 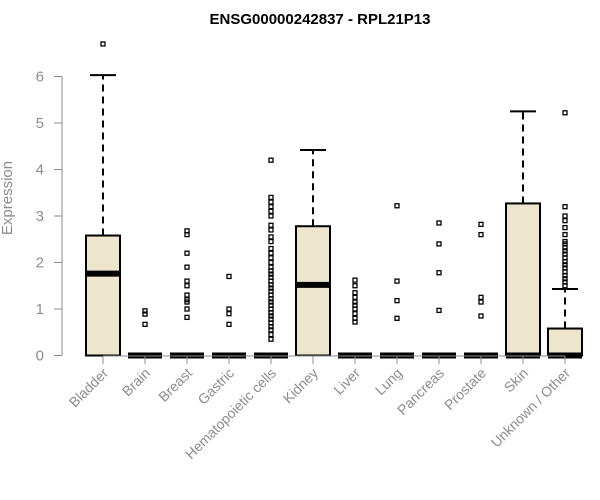 I want to click on x-tick-label: Prostate, so click(x=465, y=389).